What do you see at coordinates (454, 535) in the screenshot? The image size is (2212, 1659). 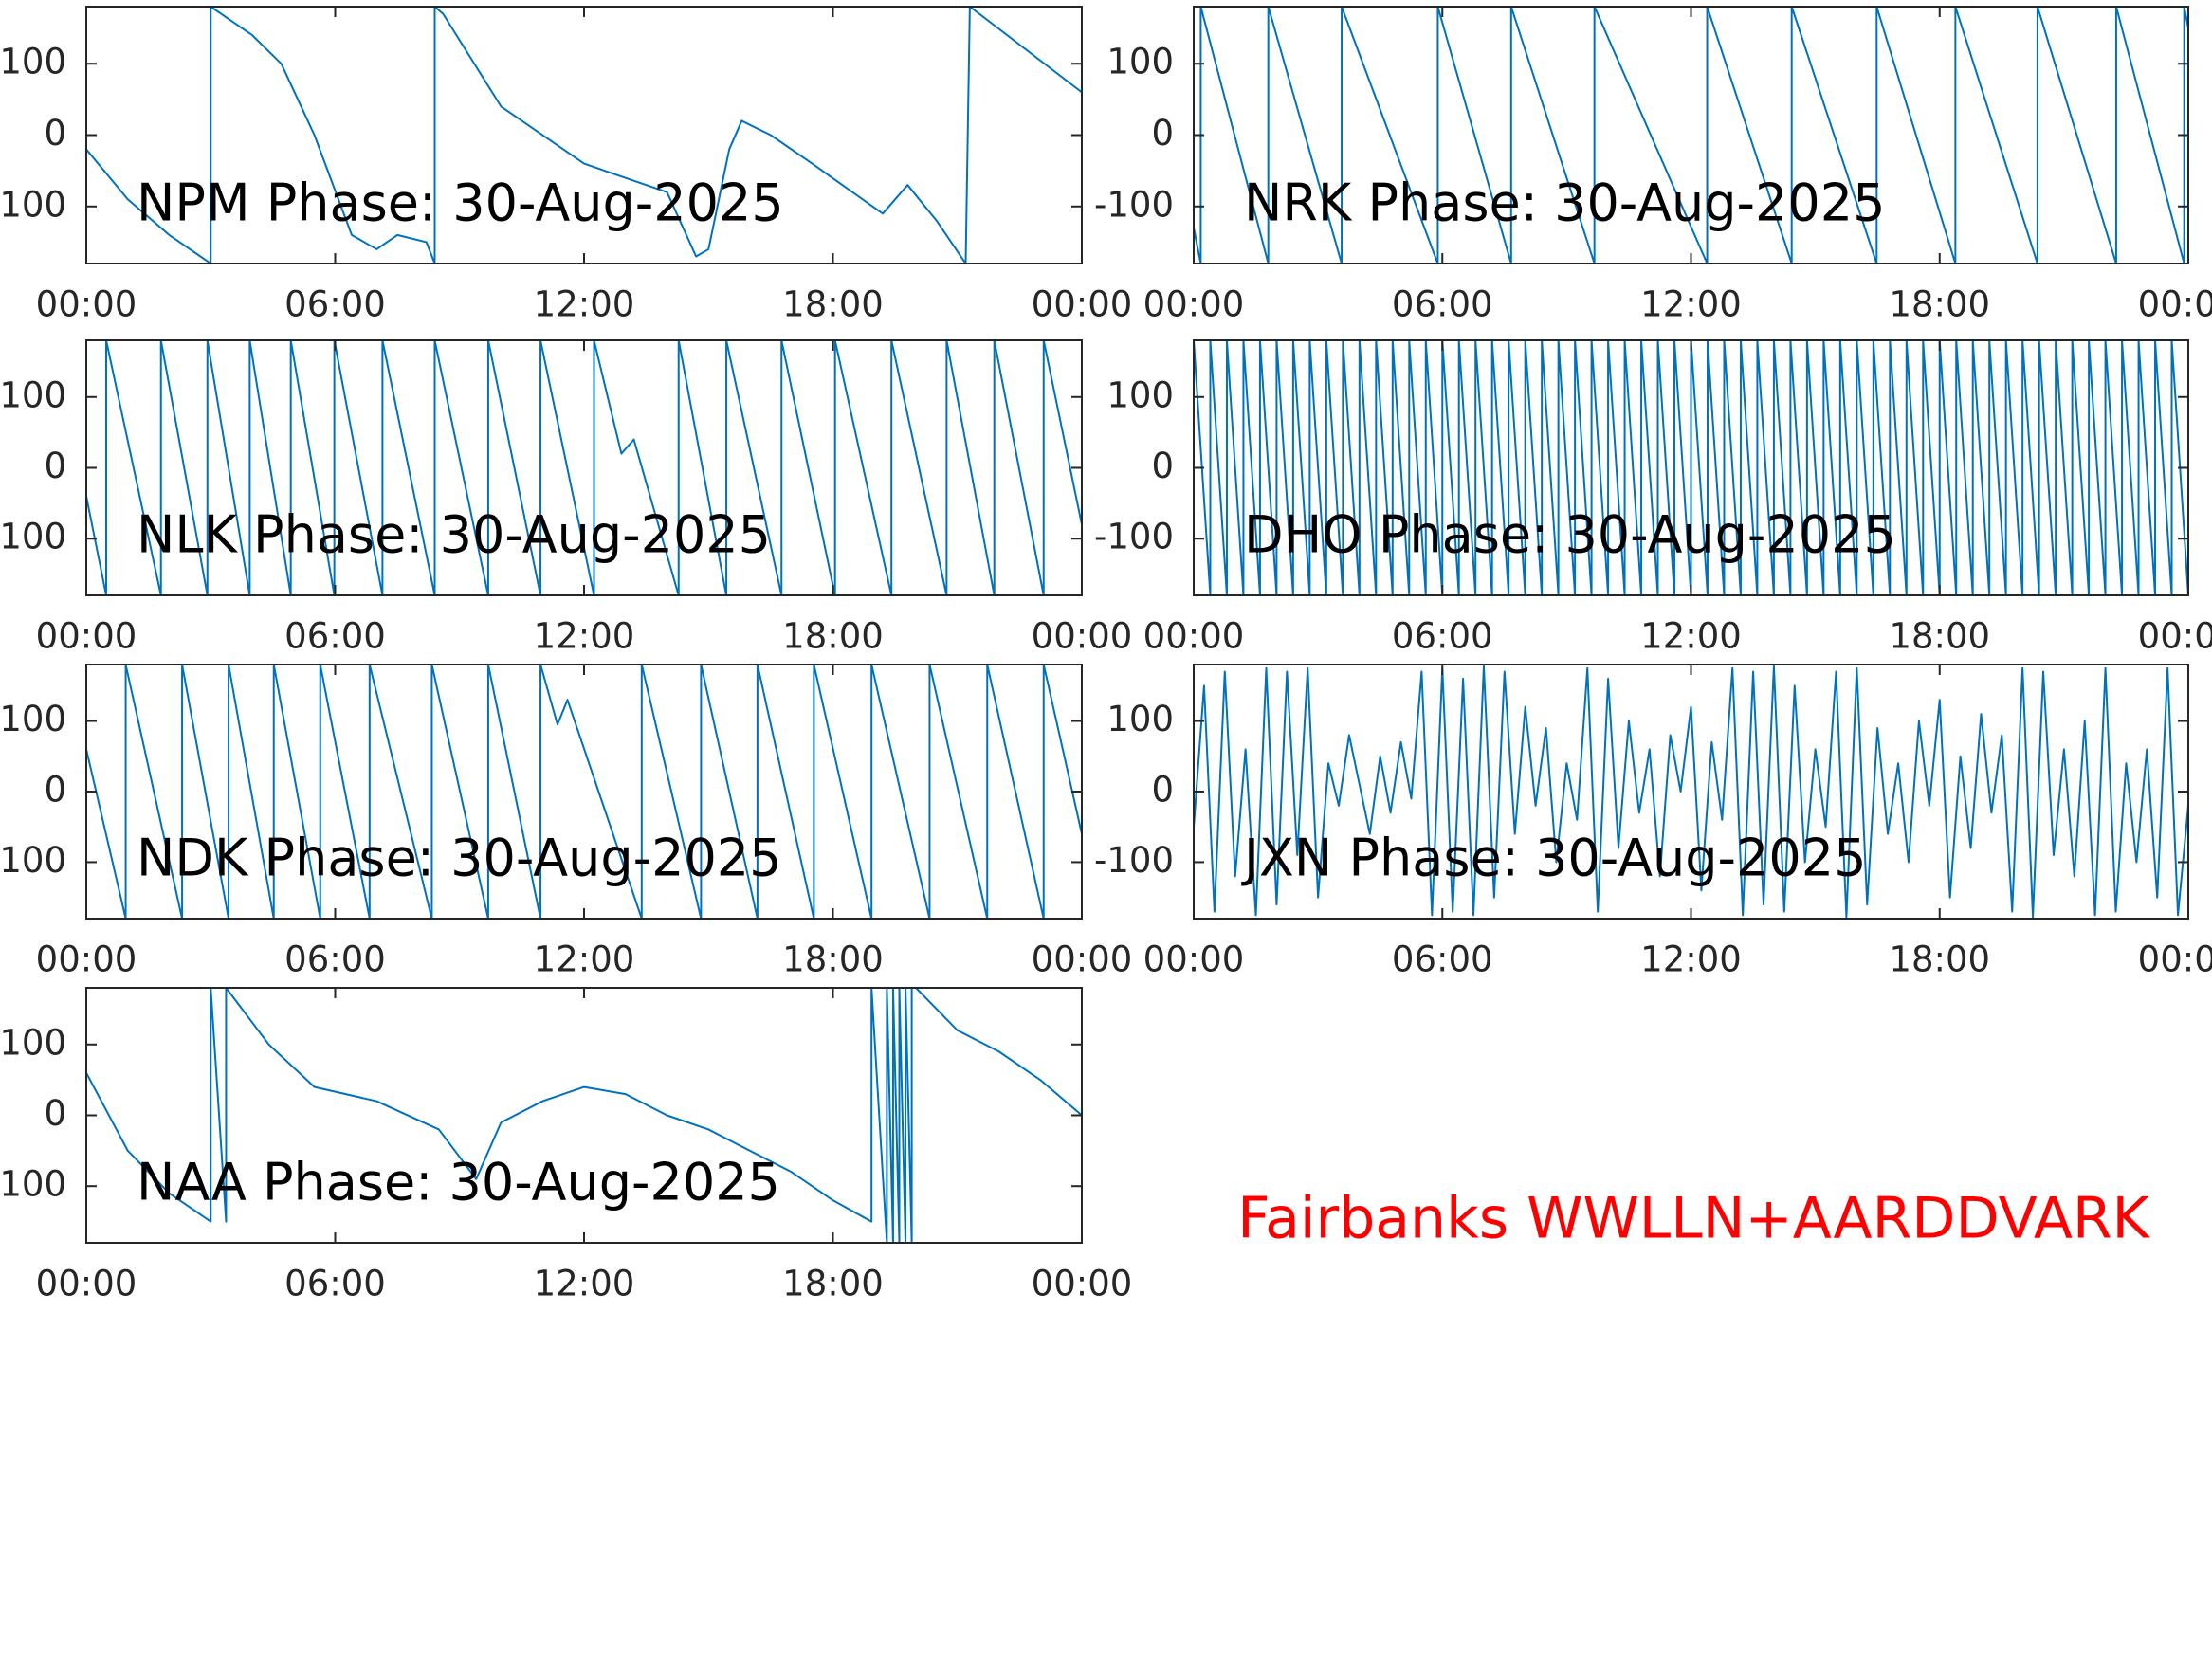 I see `subplot-title: NLK Phase: 30-Aug-2025` at bounding box center [454, 535].